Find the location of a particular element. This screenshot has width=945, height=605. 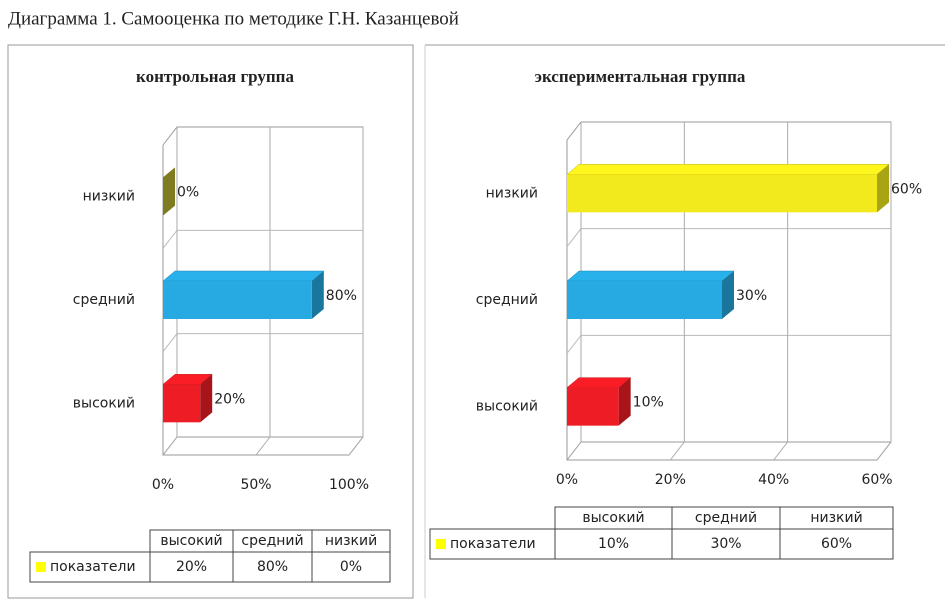

x-tick-label: 60% is located at coordinates (876, 480).